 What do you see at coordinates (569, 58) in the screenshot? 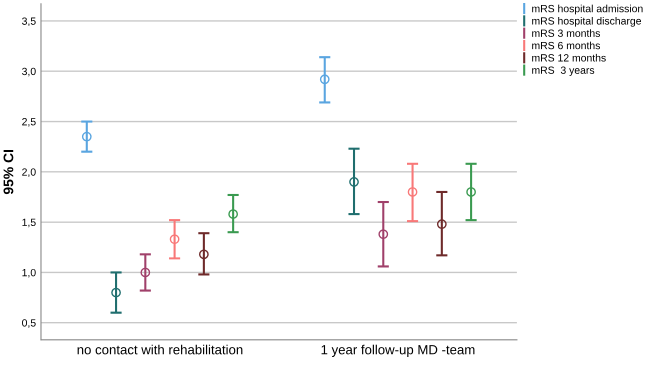
I see `legend-label: mRS 12 months` at bounding box center [569, 58].